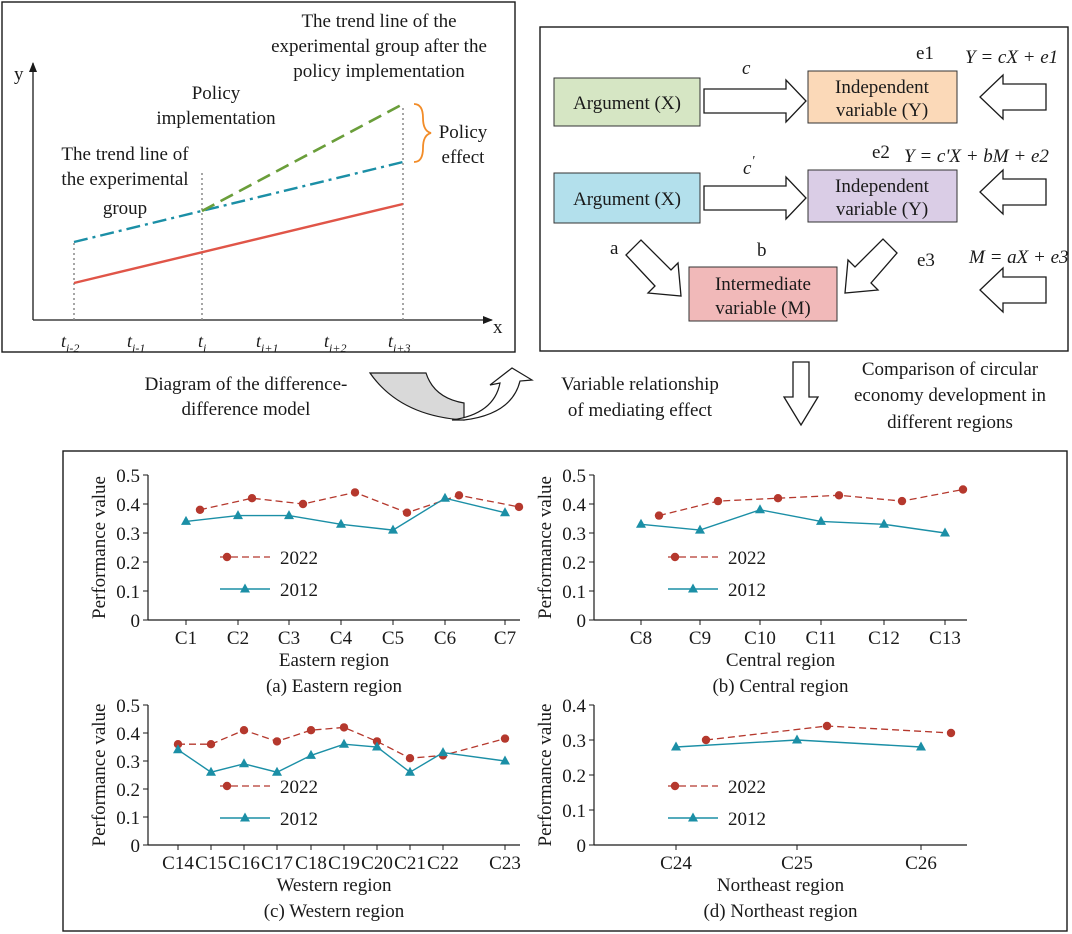 This screenshot has width=1072, height=934. What do you see at coordinates (505, 760) in the screenshot?
I see `point-2012-C23` at bounding box center [505, 760].